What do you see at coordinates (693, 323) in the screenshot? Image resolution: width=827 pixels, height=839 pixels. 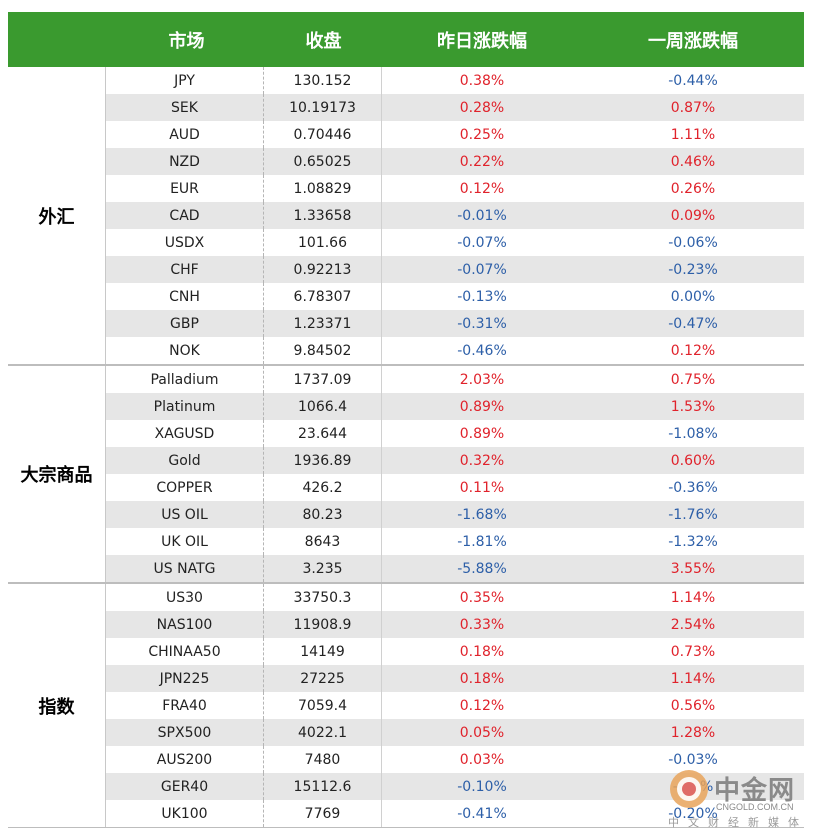 I see `weekly-change-cell: -0.47%` at bounding box center [693, 323].